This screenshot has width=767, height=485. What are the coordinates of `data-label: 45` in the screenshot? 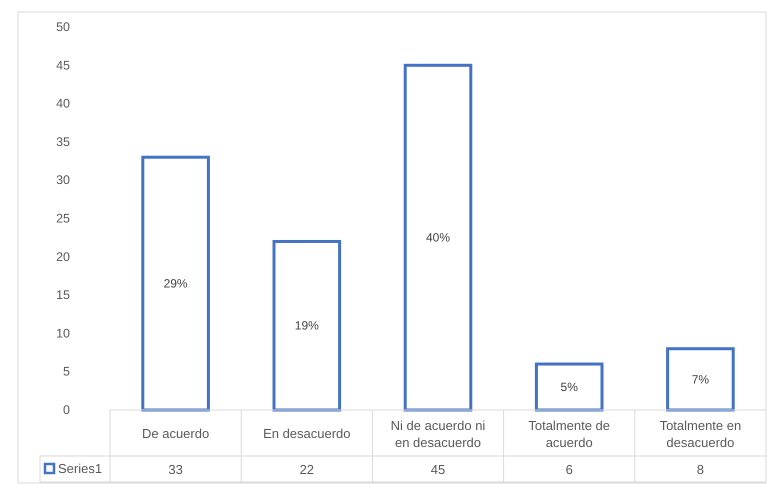 It's located at (438, 469).